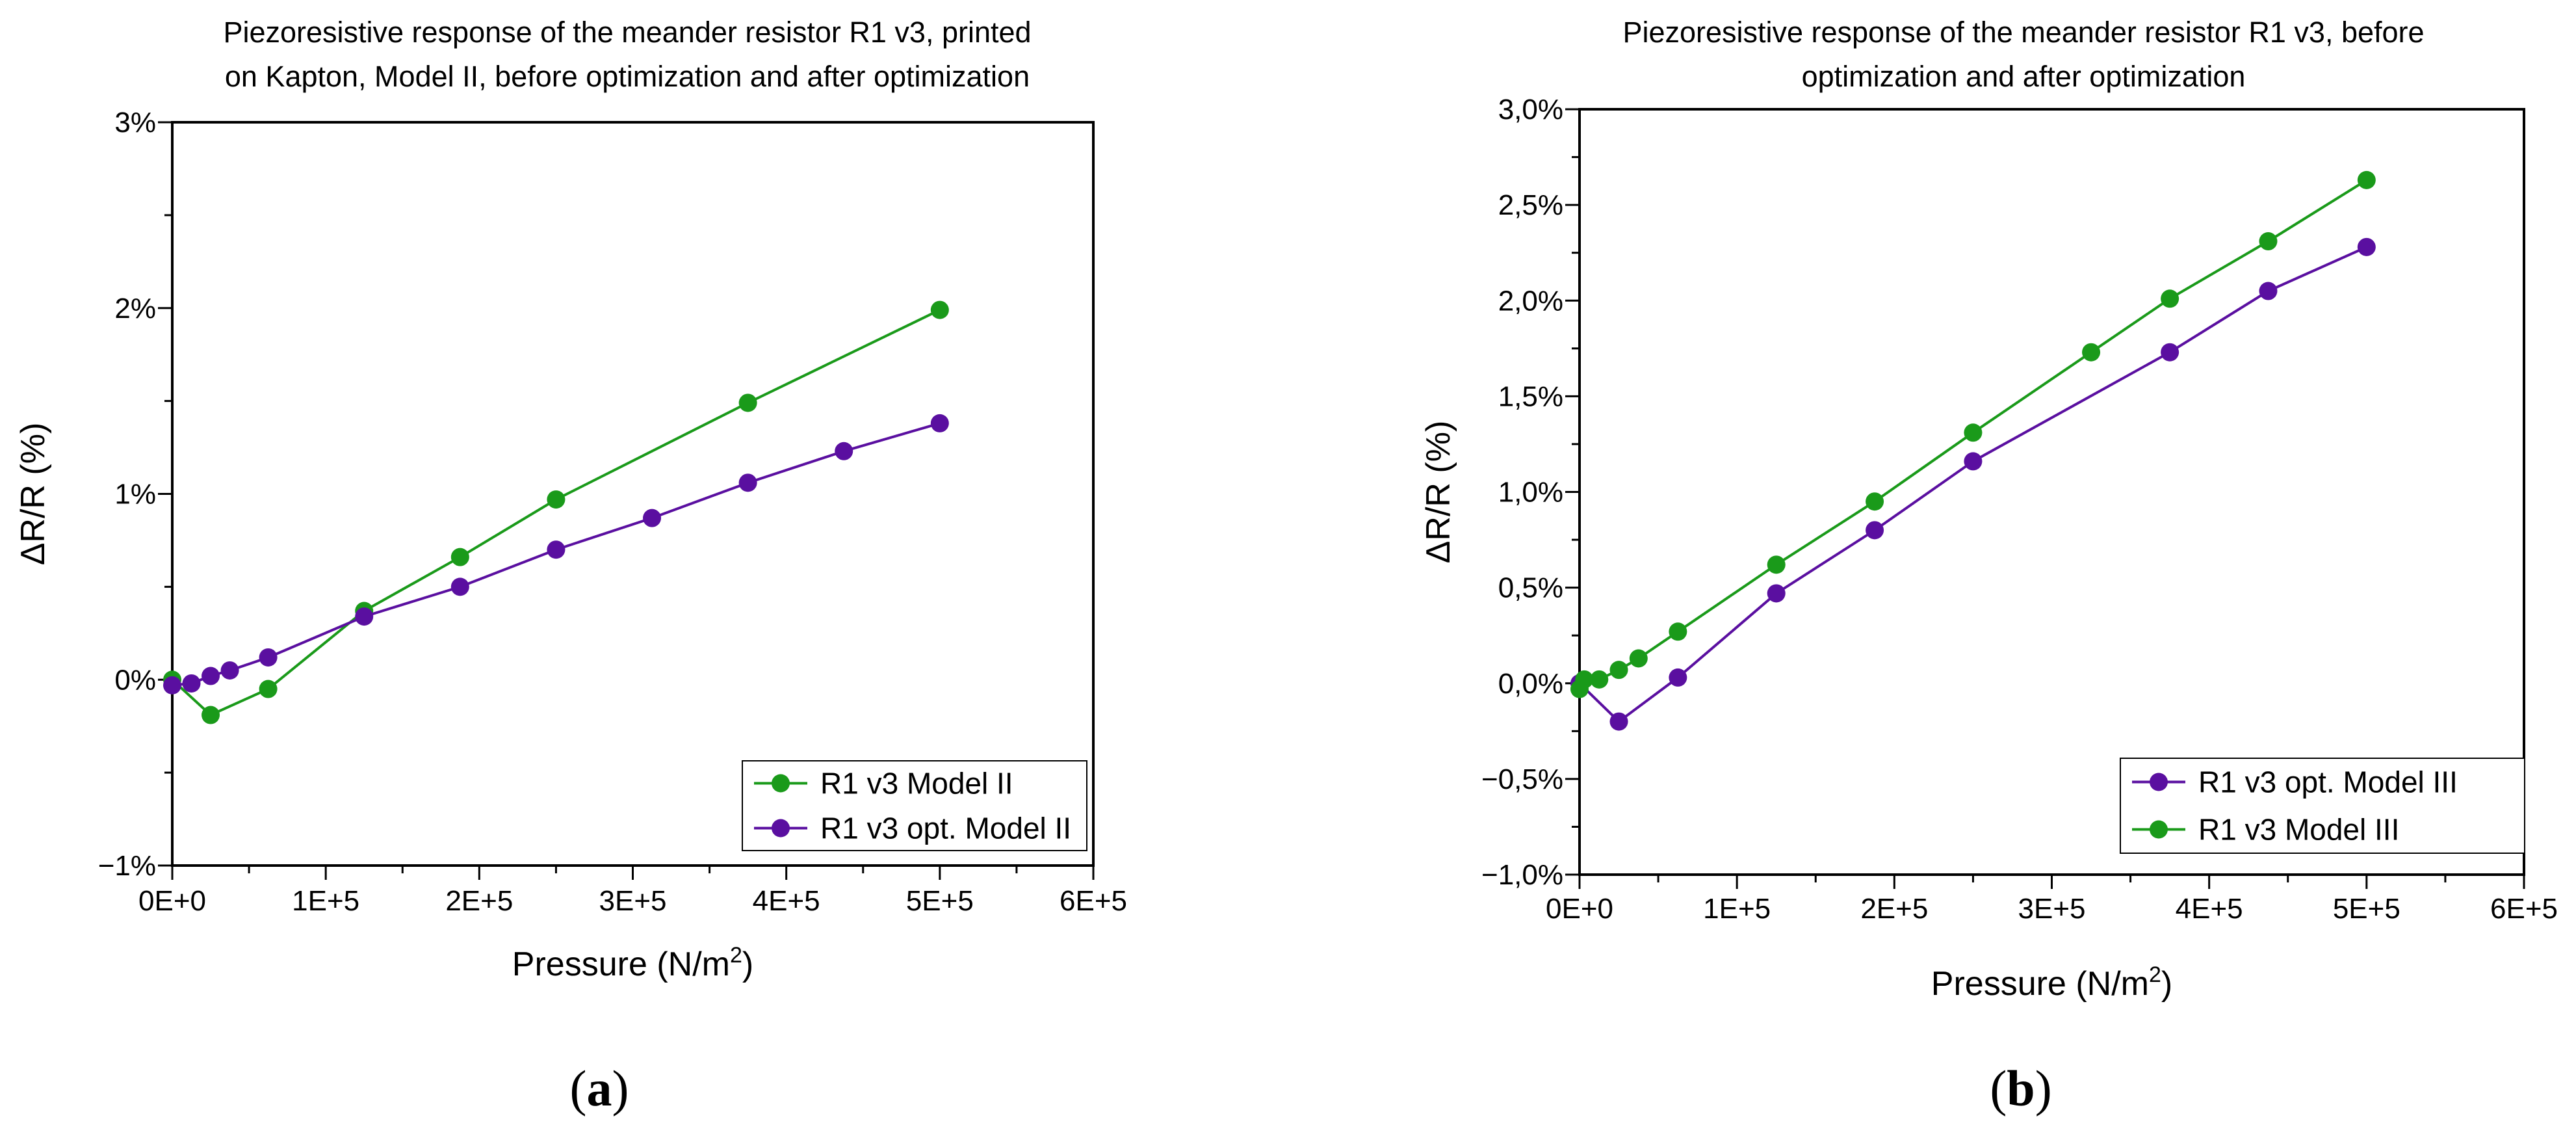 This screenshot has width=2576, height=1138. Describe the element at coordinates (135, 123) in the screenshot. I see `y-tick-label: 3%` at that location.